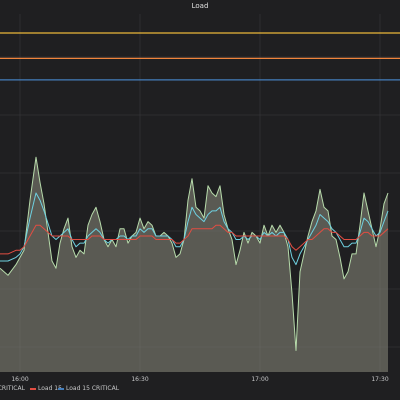  What do you see at coordinates (200, 6) in the screenshot?
I see `panel-title: Load` at bounding box center [200, 6].